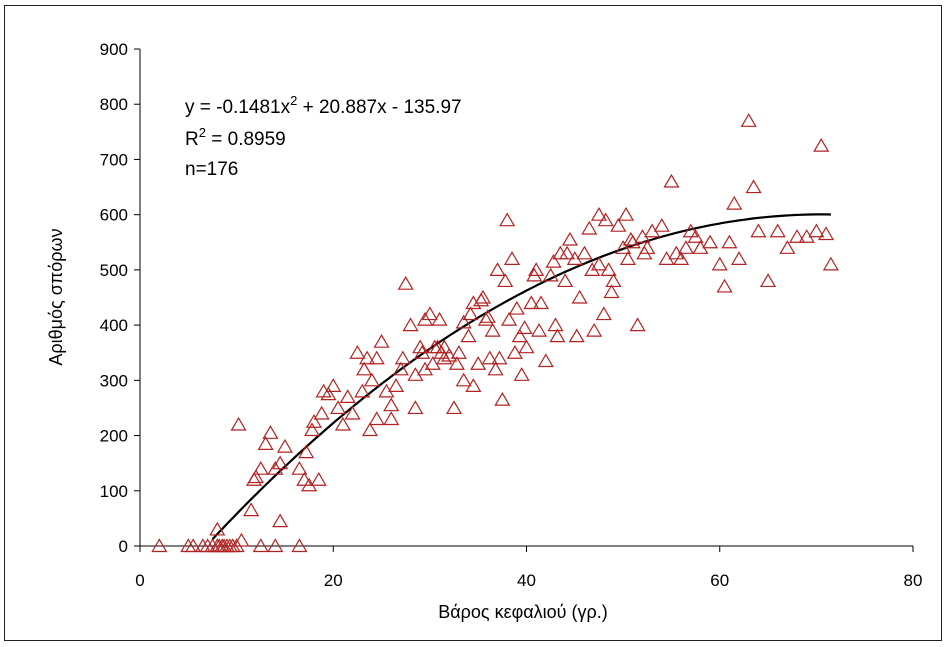 This screenshot has width=948, height=647. Describe the element at coordinates (114, 380) in the screenshot. I see `y-tick-label: 300` at that location.